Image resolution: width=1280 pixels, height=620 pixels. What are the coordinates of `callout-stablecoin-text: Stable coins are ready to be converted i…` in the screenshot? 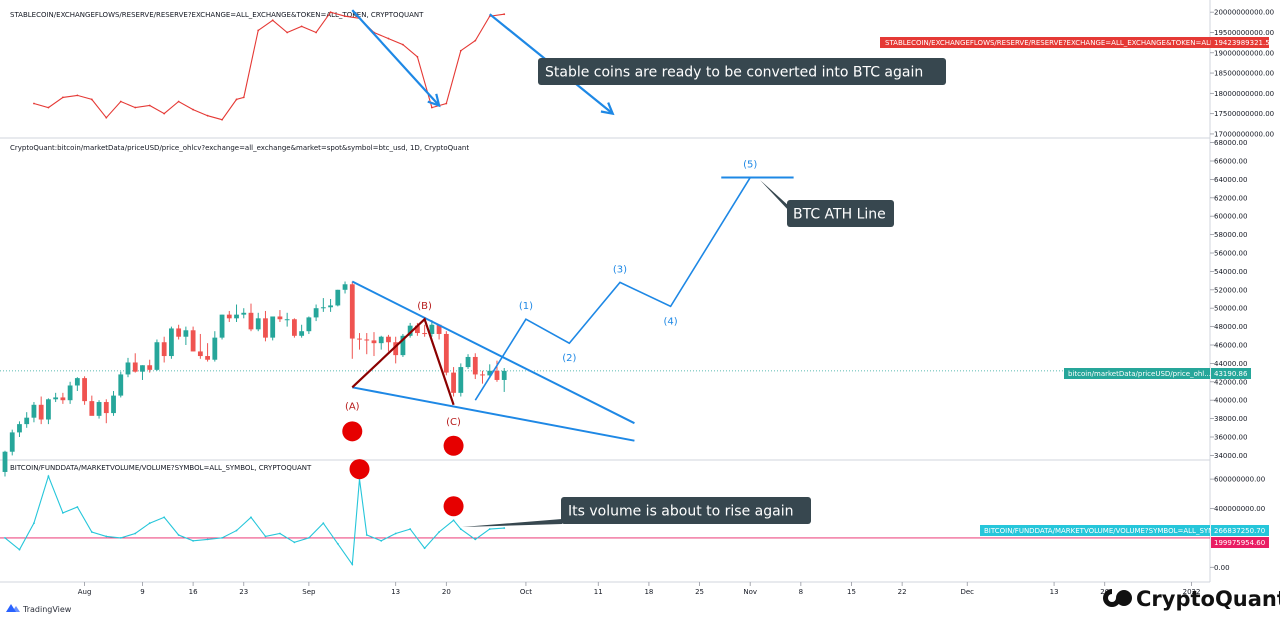 It's located at (734, 73).